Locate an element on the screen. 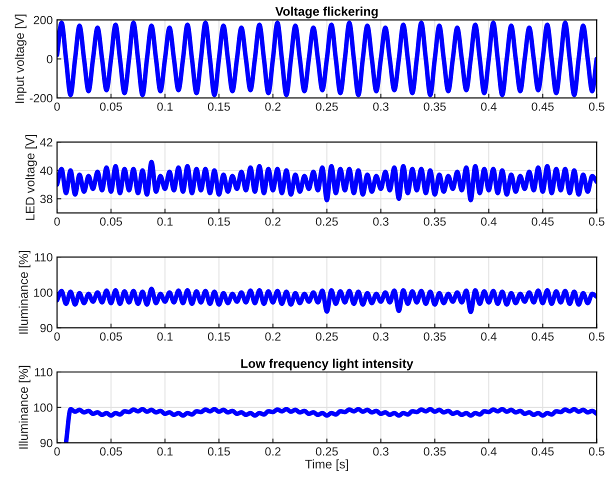 The width and height of the screenshot is (607, 485). y-tick-label: 42 is located at coordinates (46, 142).